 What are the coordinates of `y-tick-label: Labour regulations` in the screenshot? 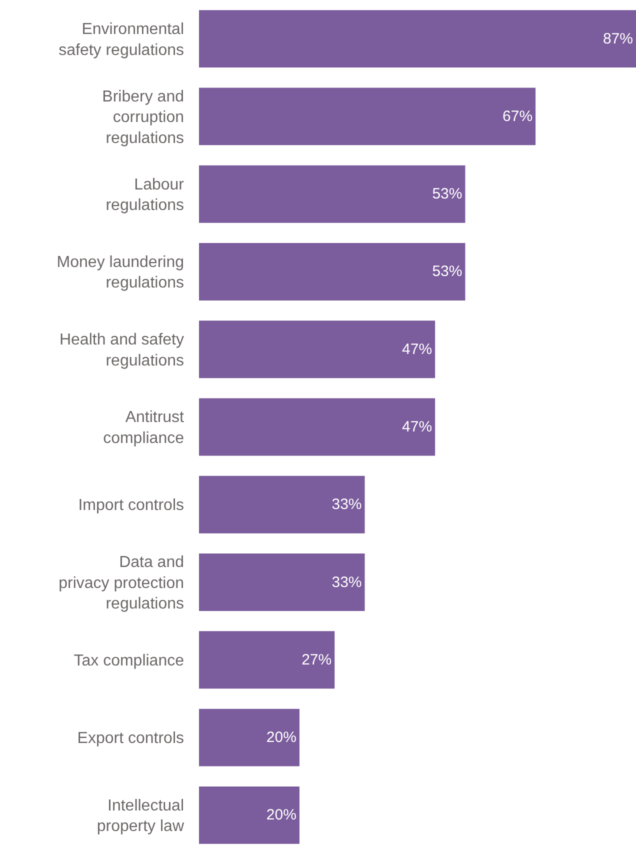 It's located at (145, 195).